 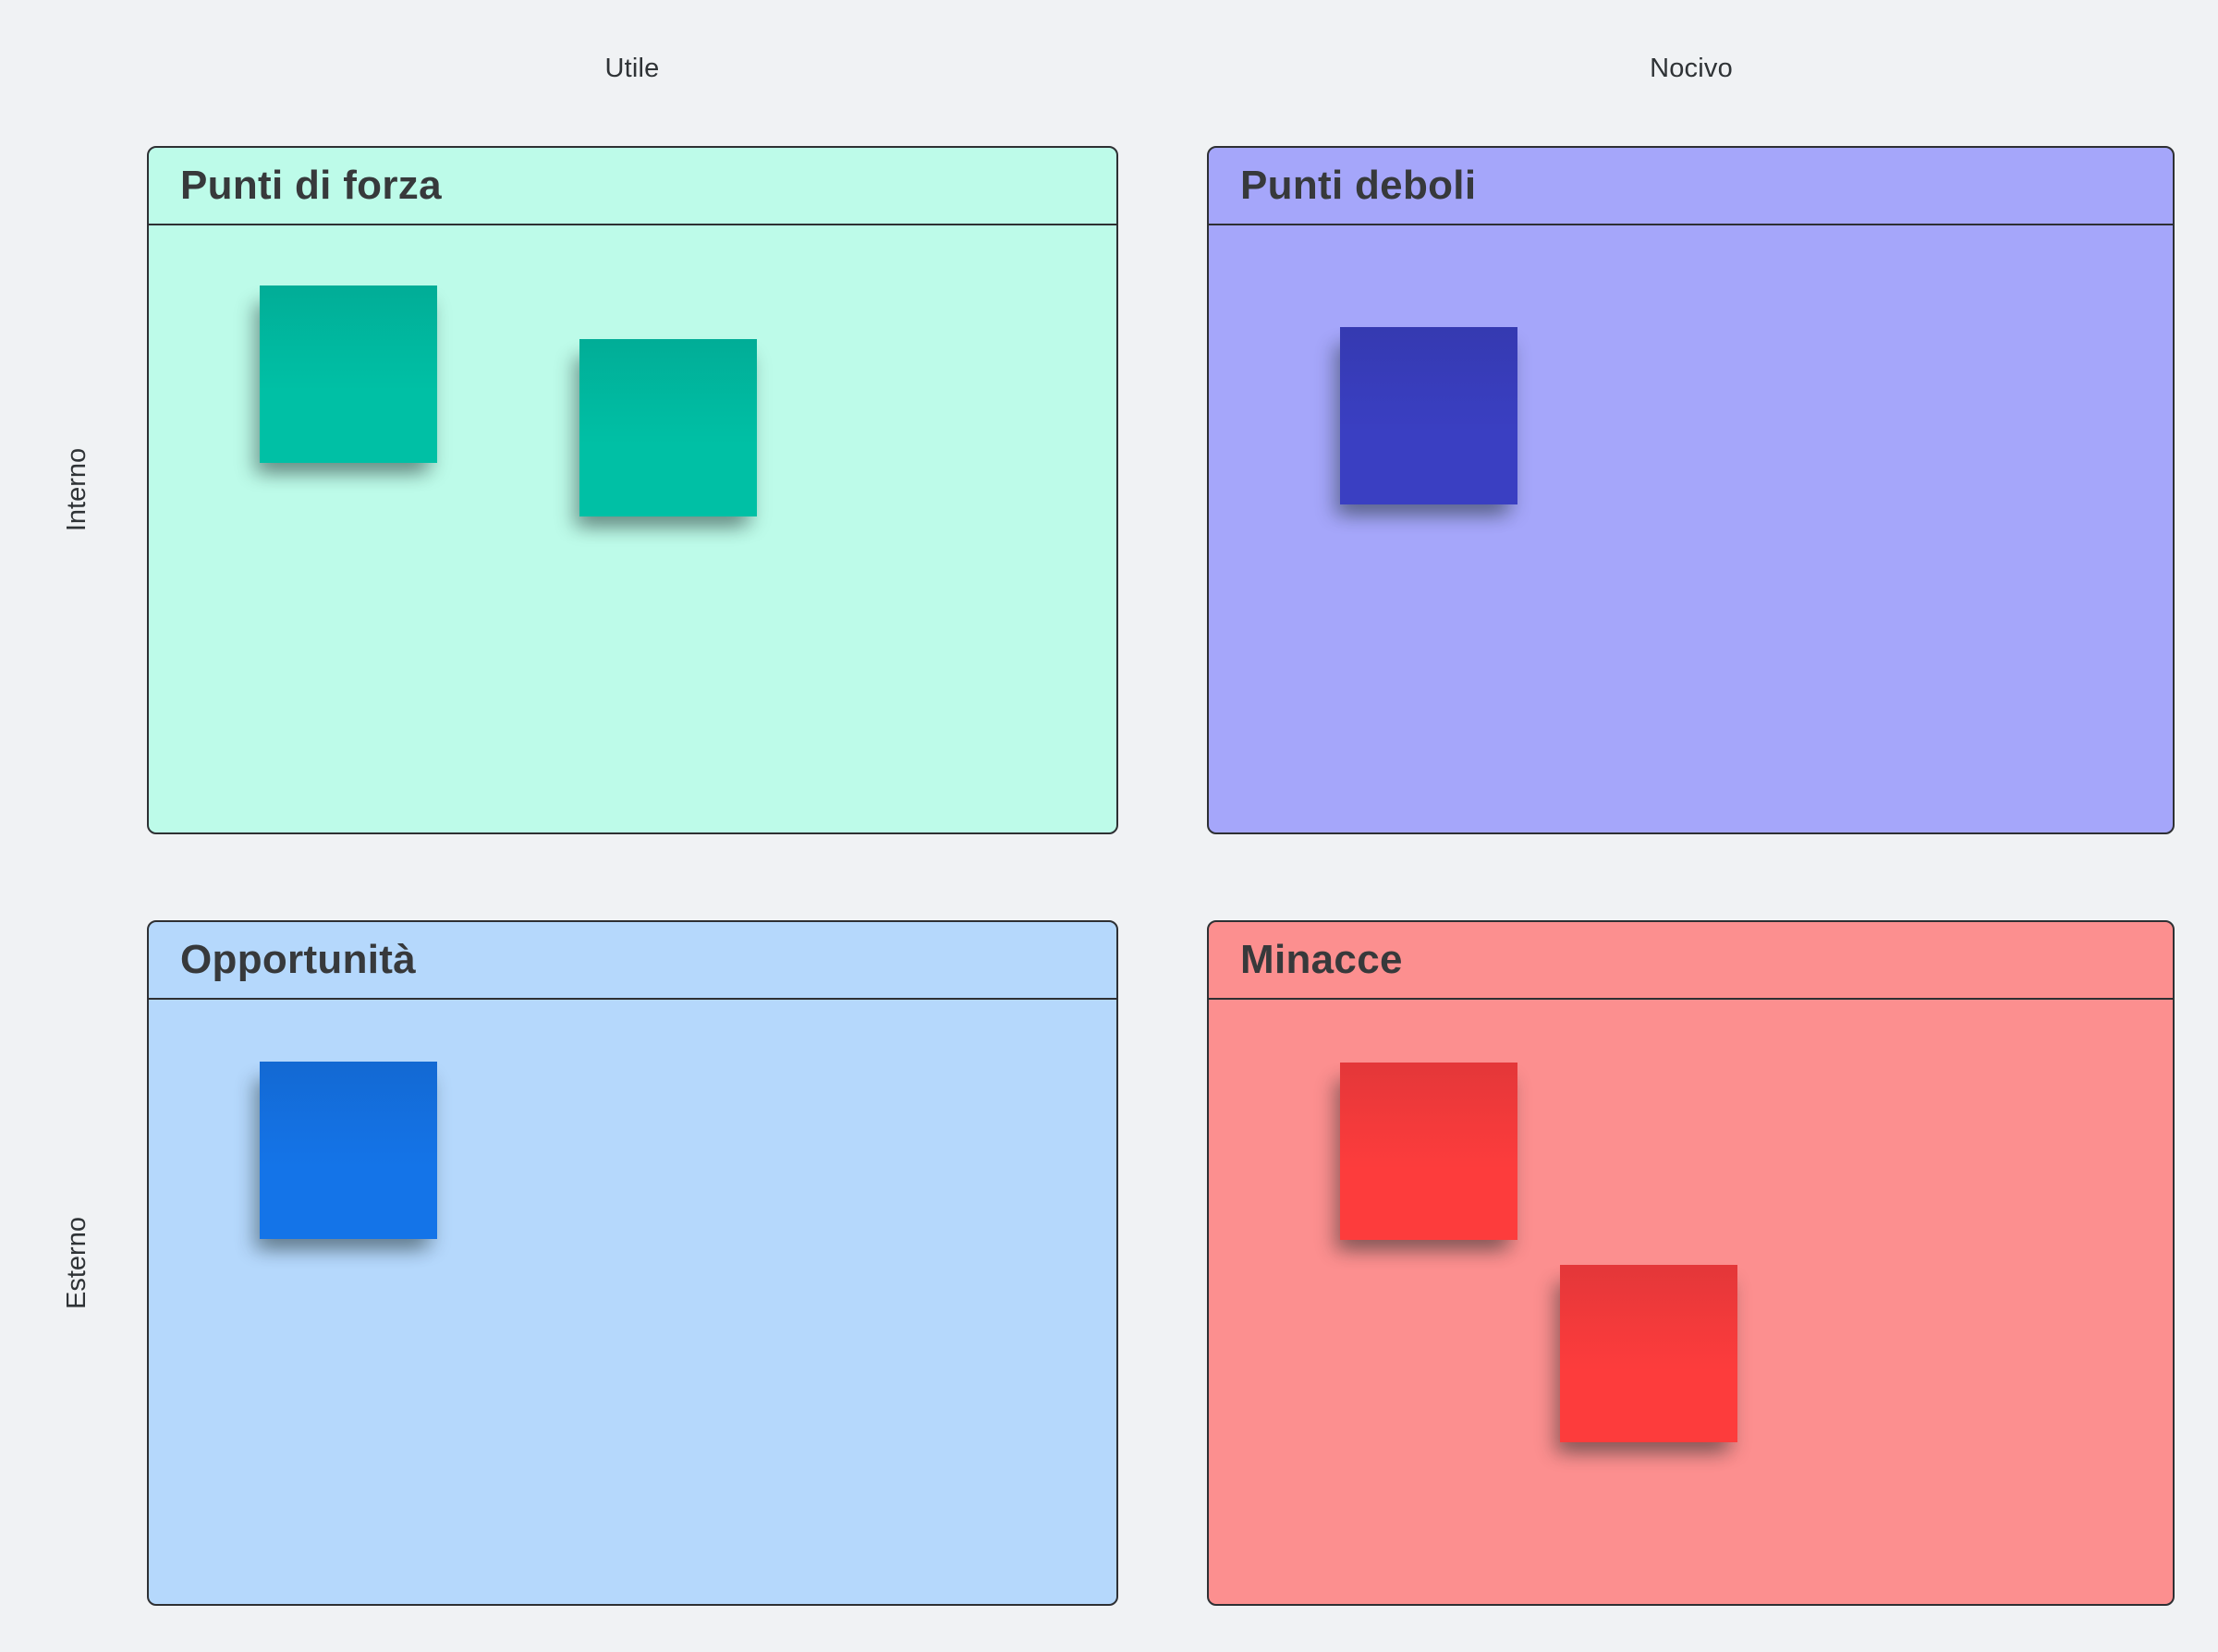 I want to click on quadrant-weaknesses-title: Punti deboli, so click(x=1358, y=185).